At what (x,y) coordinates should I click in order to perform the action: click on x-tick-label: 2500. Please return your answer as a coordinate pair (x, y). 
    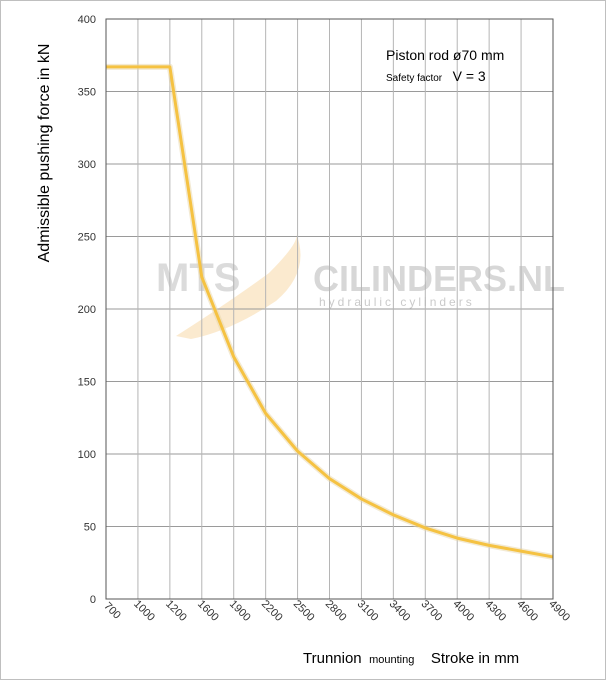
    Looking at the image, I should click on (304, 611).